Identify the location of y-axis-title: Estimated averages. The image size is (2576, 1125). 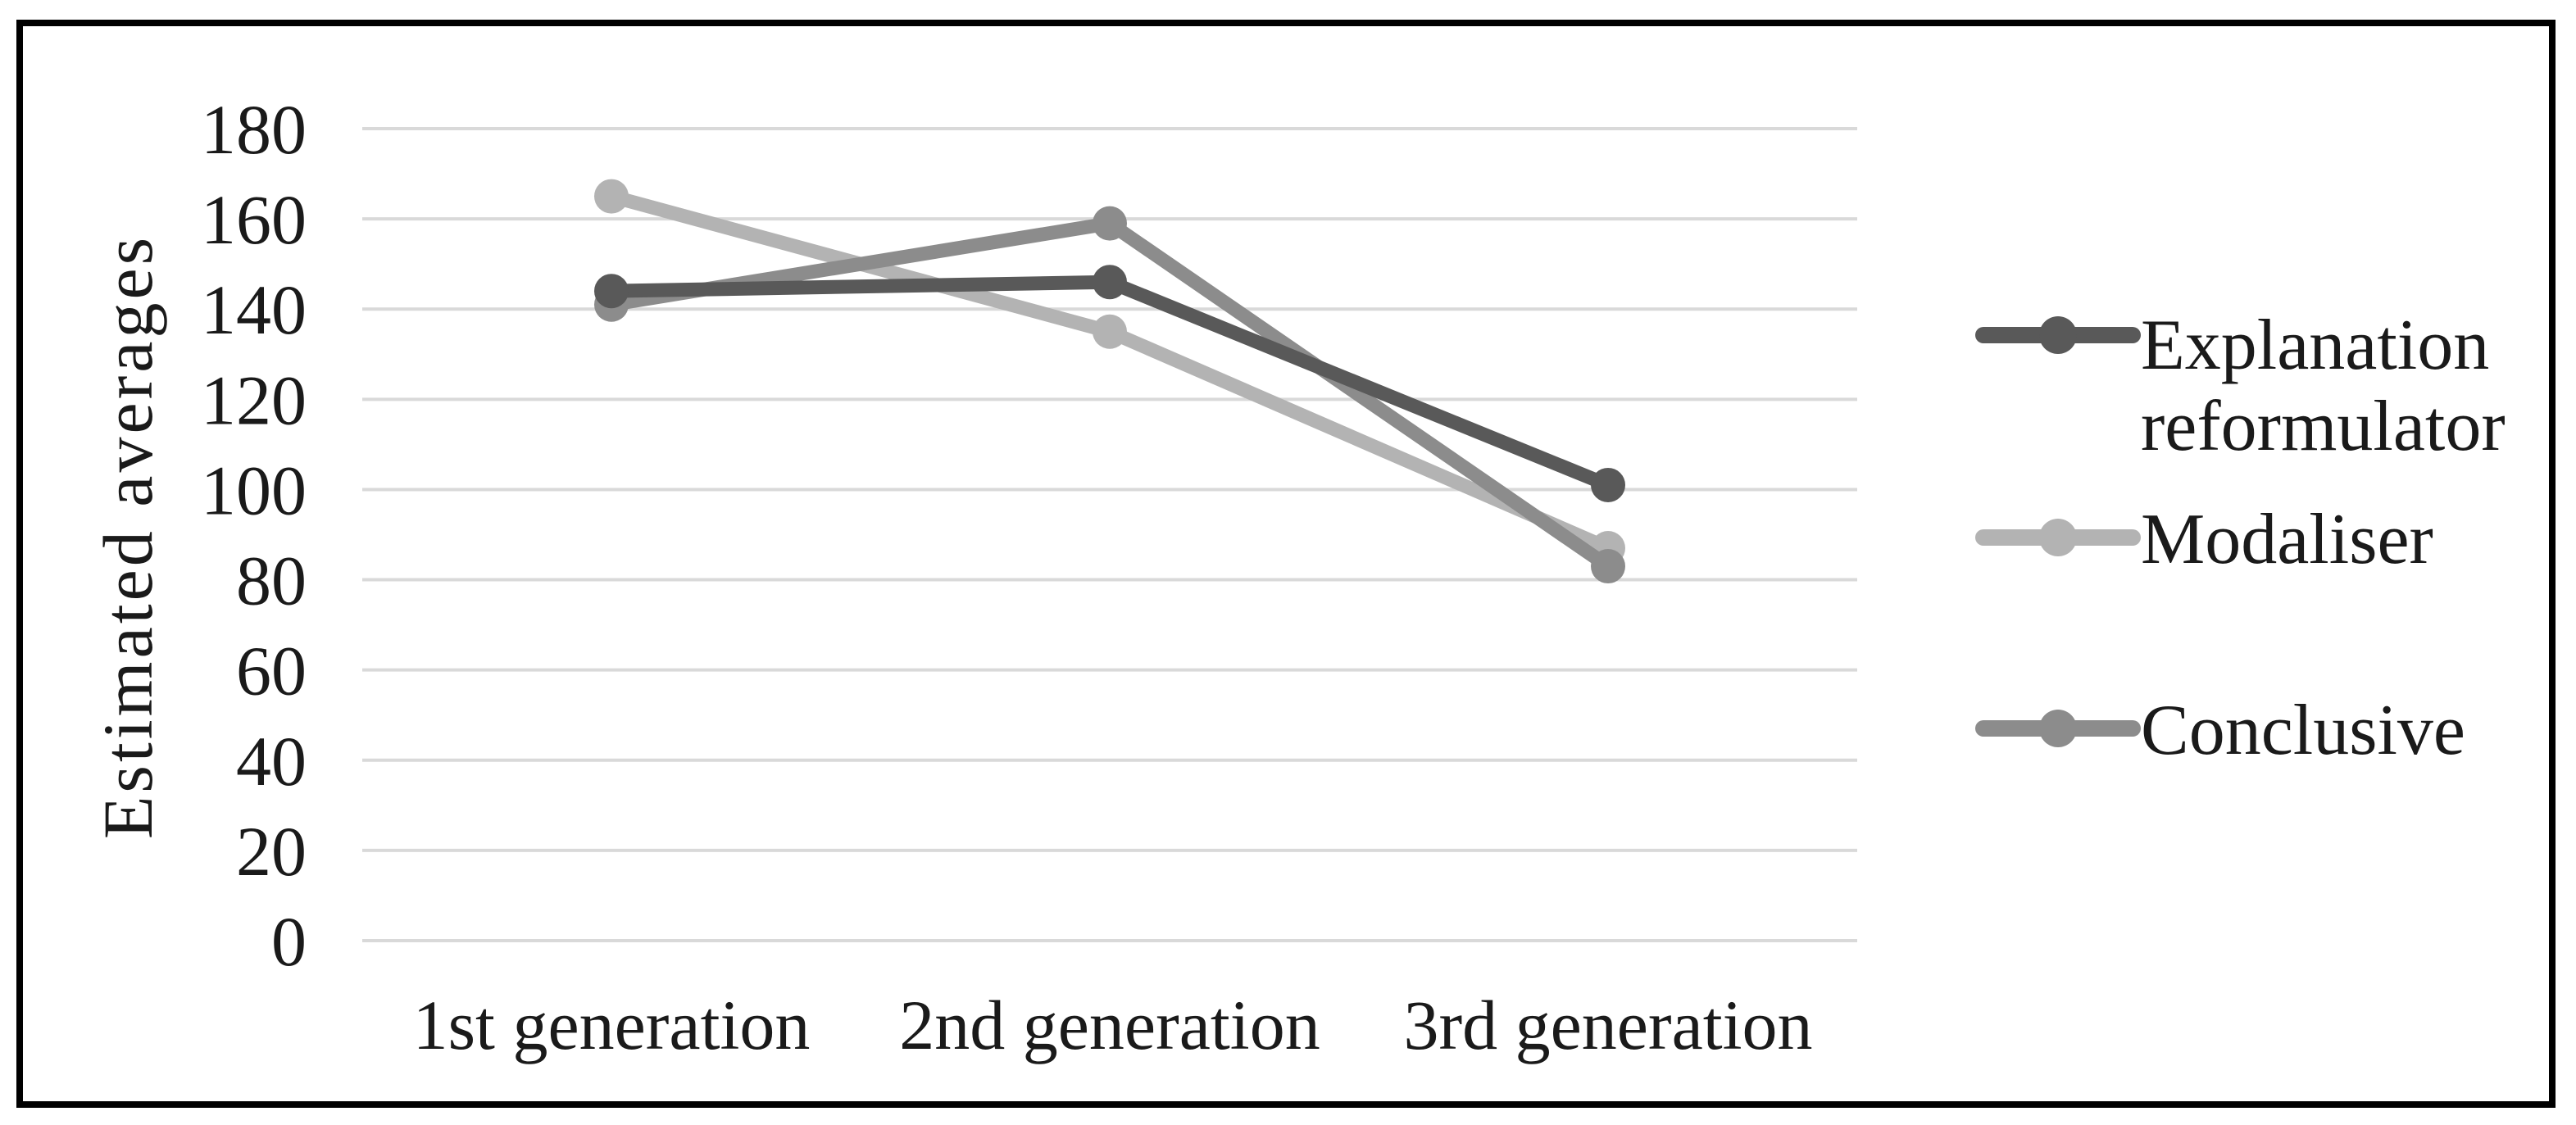
(128, 536).